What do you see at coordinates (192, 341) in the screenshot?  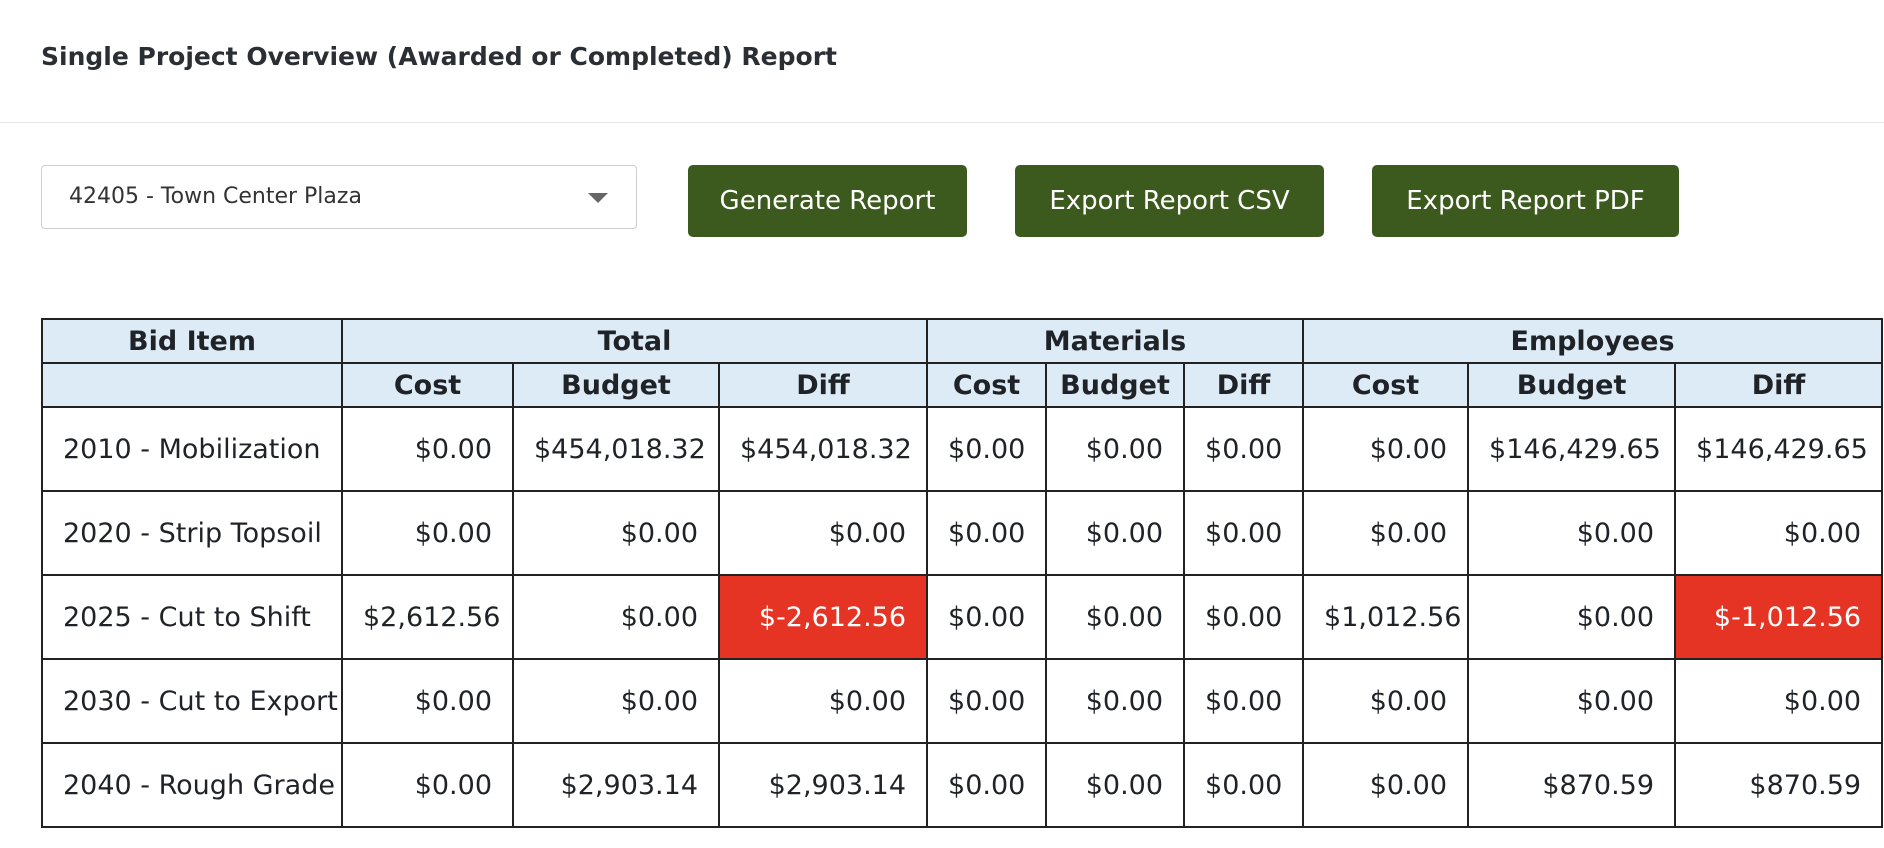 I see `group-header: Bid Item` at bounding box center [192, 341].